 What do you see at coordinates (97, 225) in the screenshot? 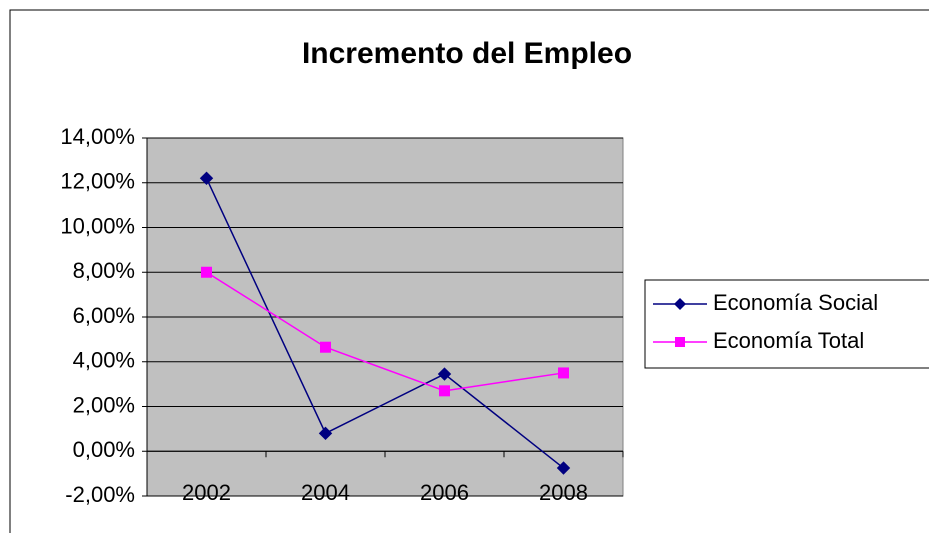
I see `y-tick-label: 10,00%` at bounding box center [97, 225].